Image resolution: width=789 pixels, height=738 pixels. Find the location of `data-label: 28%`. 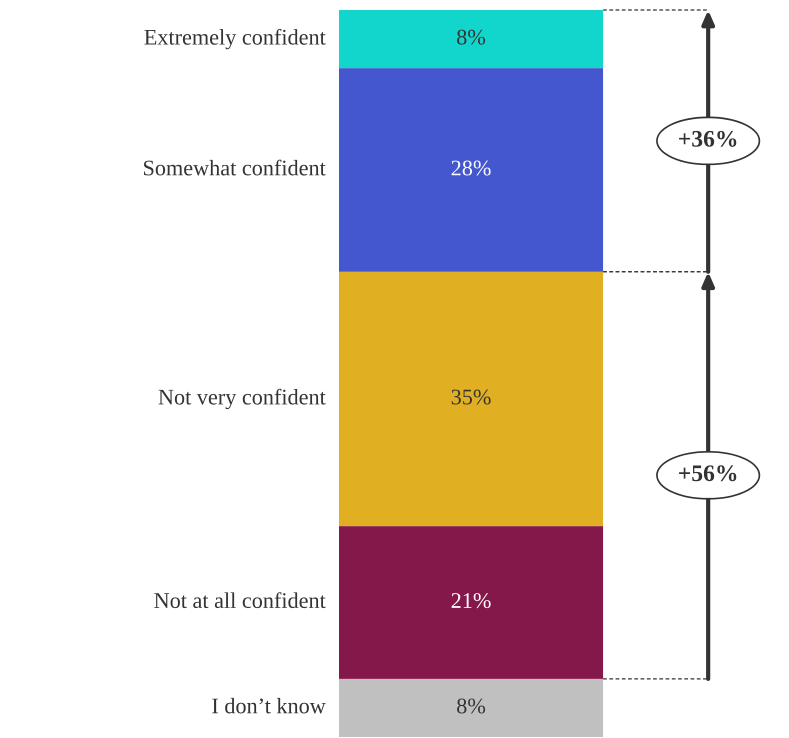

data-label: 28% is located at coordinates (471, 168).